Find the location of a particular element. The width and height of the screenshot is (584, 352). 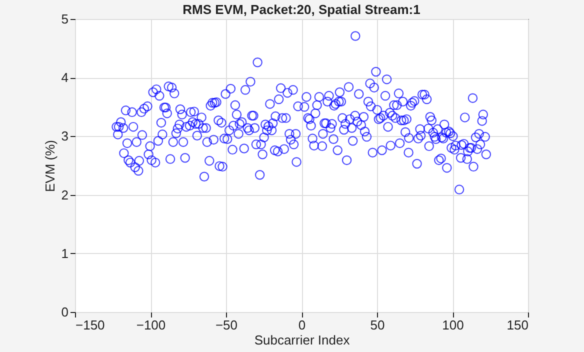

y-tick-label: 4 is located at coordinates (64, 78).